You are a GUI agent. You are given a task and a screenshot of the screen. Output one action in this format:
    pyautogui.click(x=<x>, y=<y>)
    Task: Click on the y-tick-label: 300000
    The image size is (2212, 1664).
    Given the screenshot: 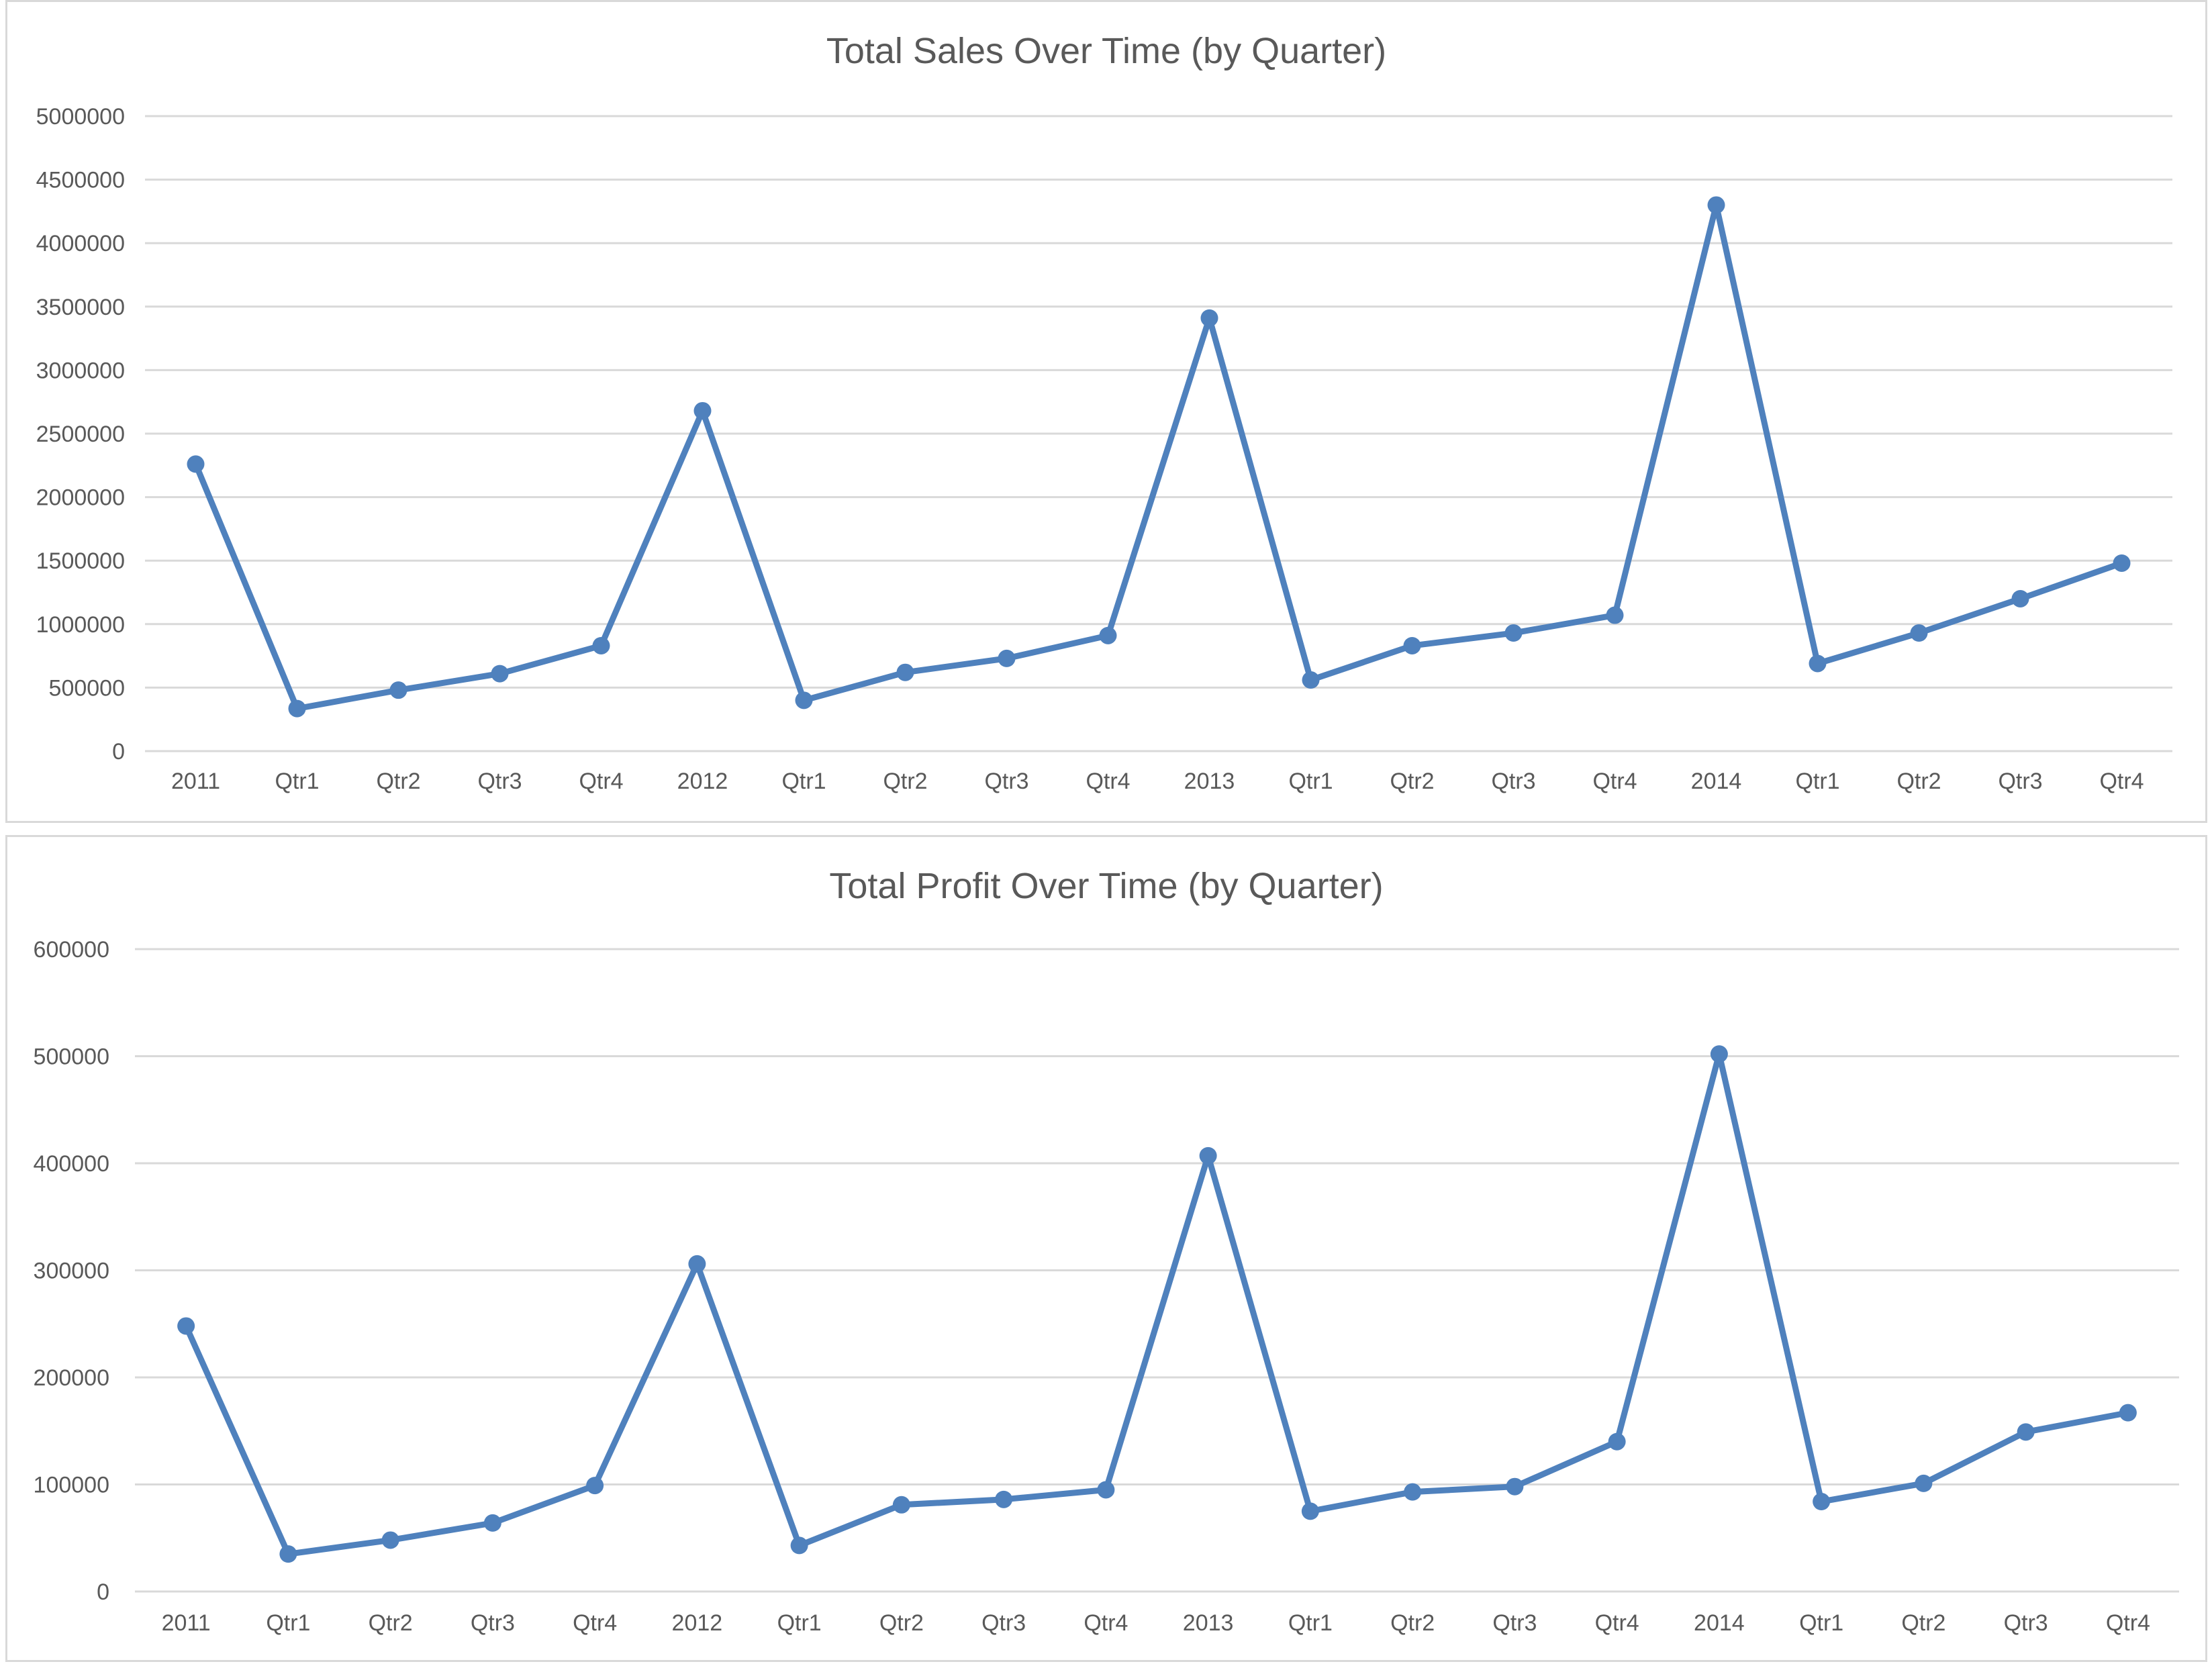 What is the action you would take?
    pyautogui.click(x=71, y=1271)
    